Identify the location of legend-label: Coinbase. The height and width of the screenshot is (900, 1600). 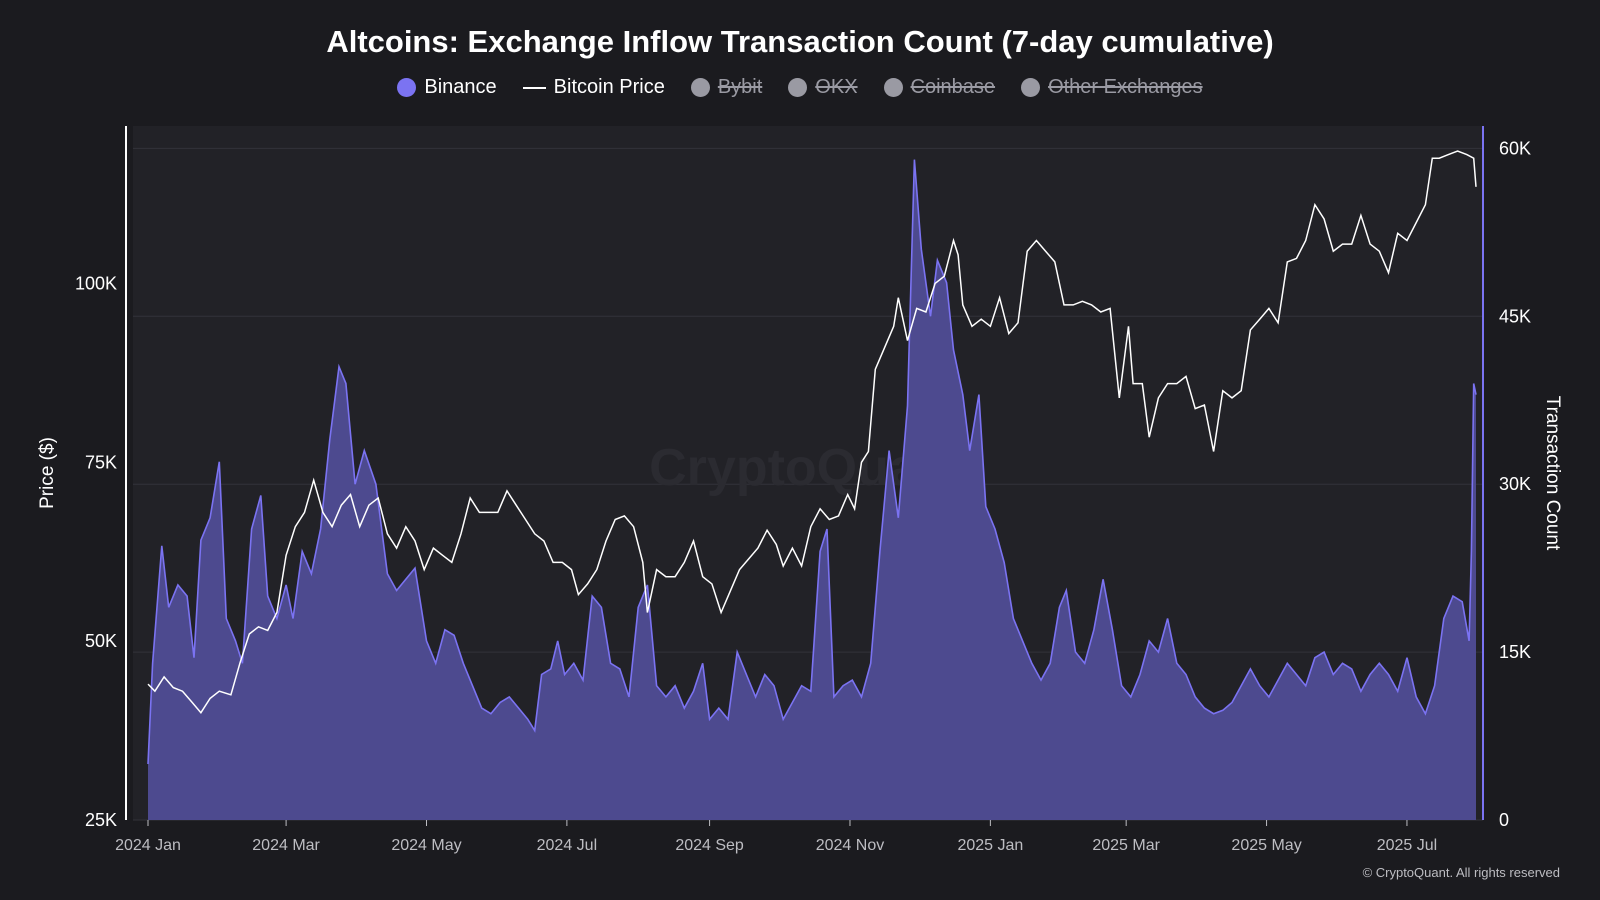
(953, 87).